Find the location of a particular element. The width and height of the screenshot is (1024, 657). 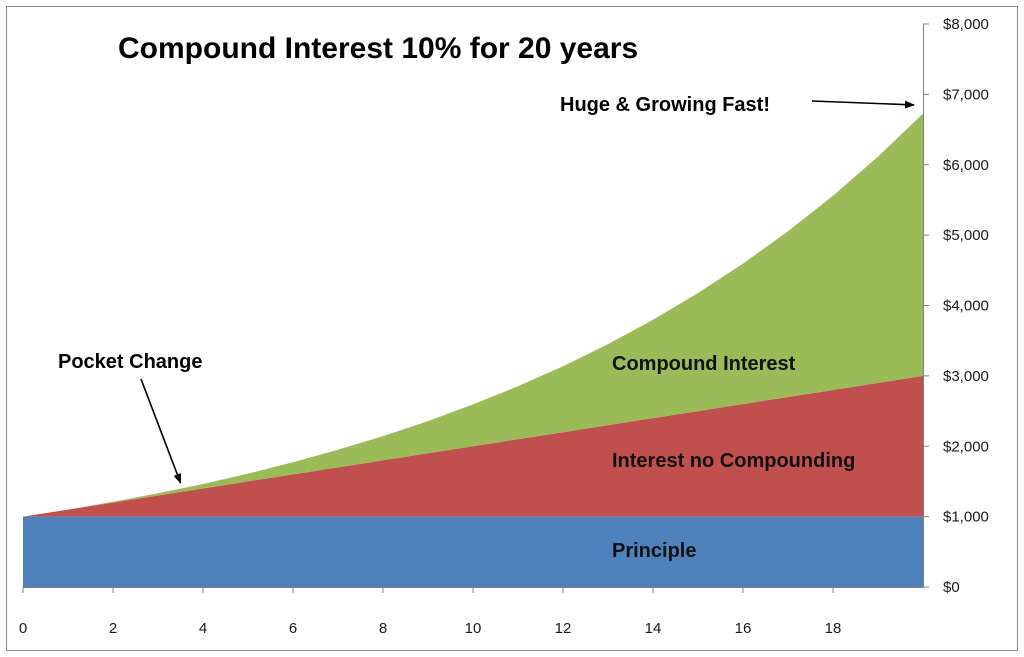

y-tick-label: $8,000 is located at coordinates (966, 24).